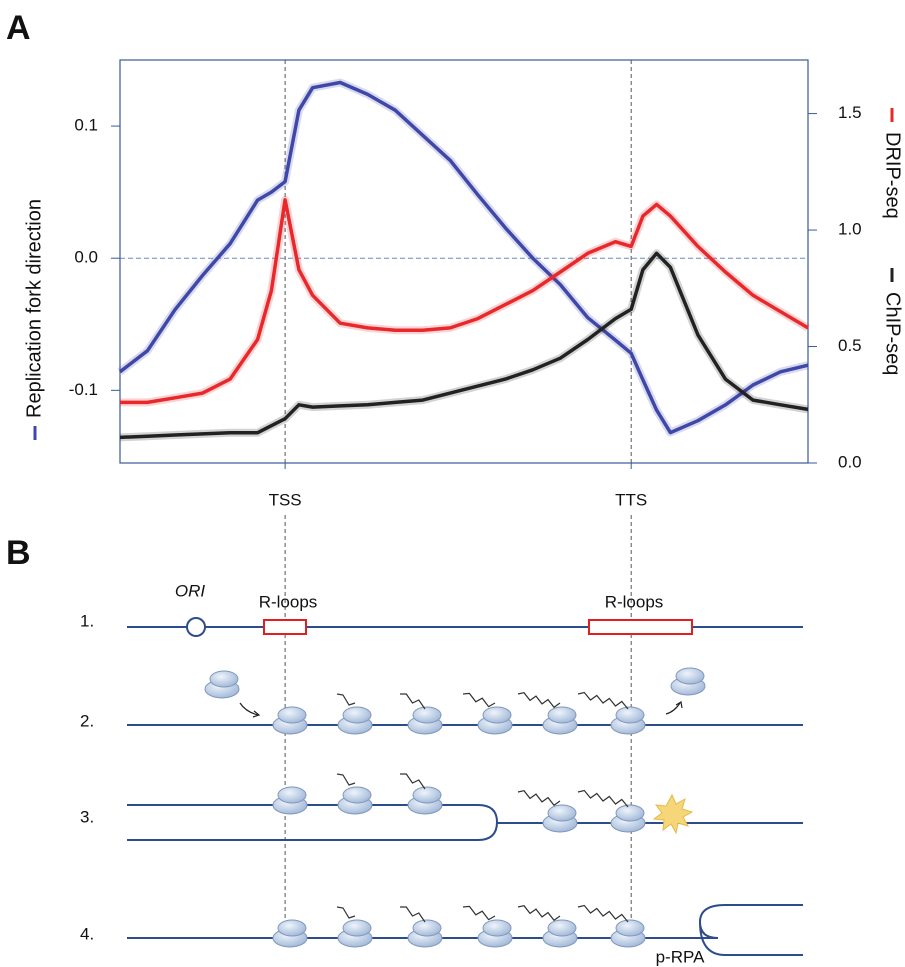 The image size is (905, 967). What do you see at coordinates (850, 112) in the screenshot?
I see `y2-tick-label: 1.5` at bounding box center [850, 112].